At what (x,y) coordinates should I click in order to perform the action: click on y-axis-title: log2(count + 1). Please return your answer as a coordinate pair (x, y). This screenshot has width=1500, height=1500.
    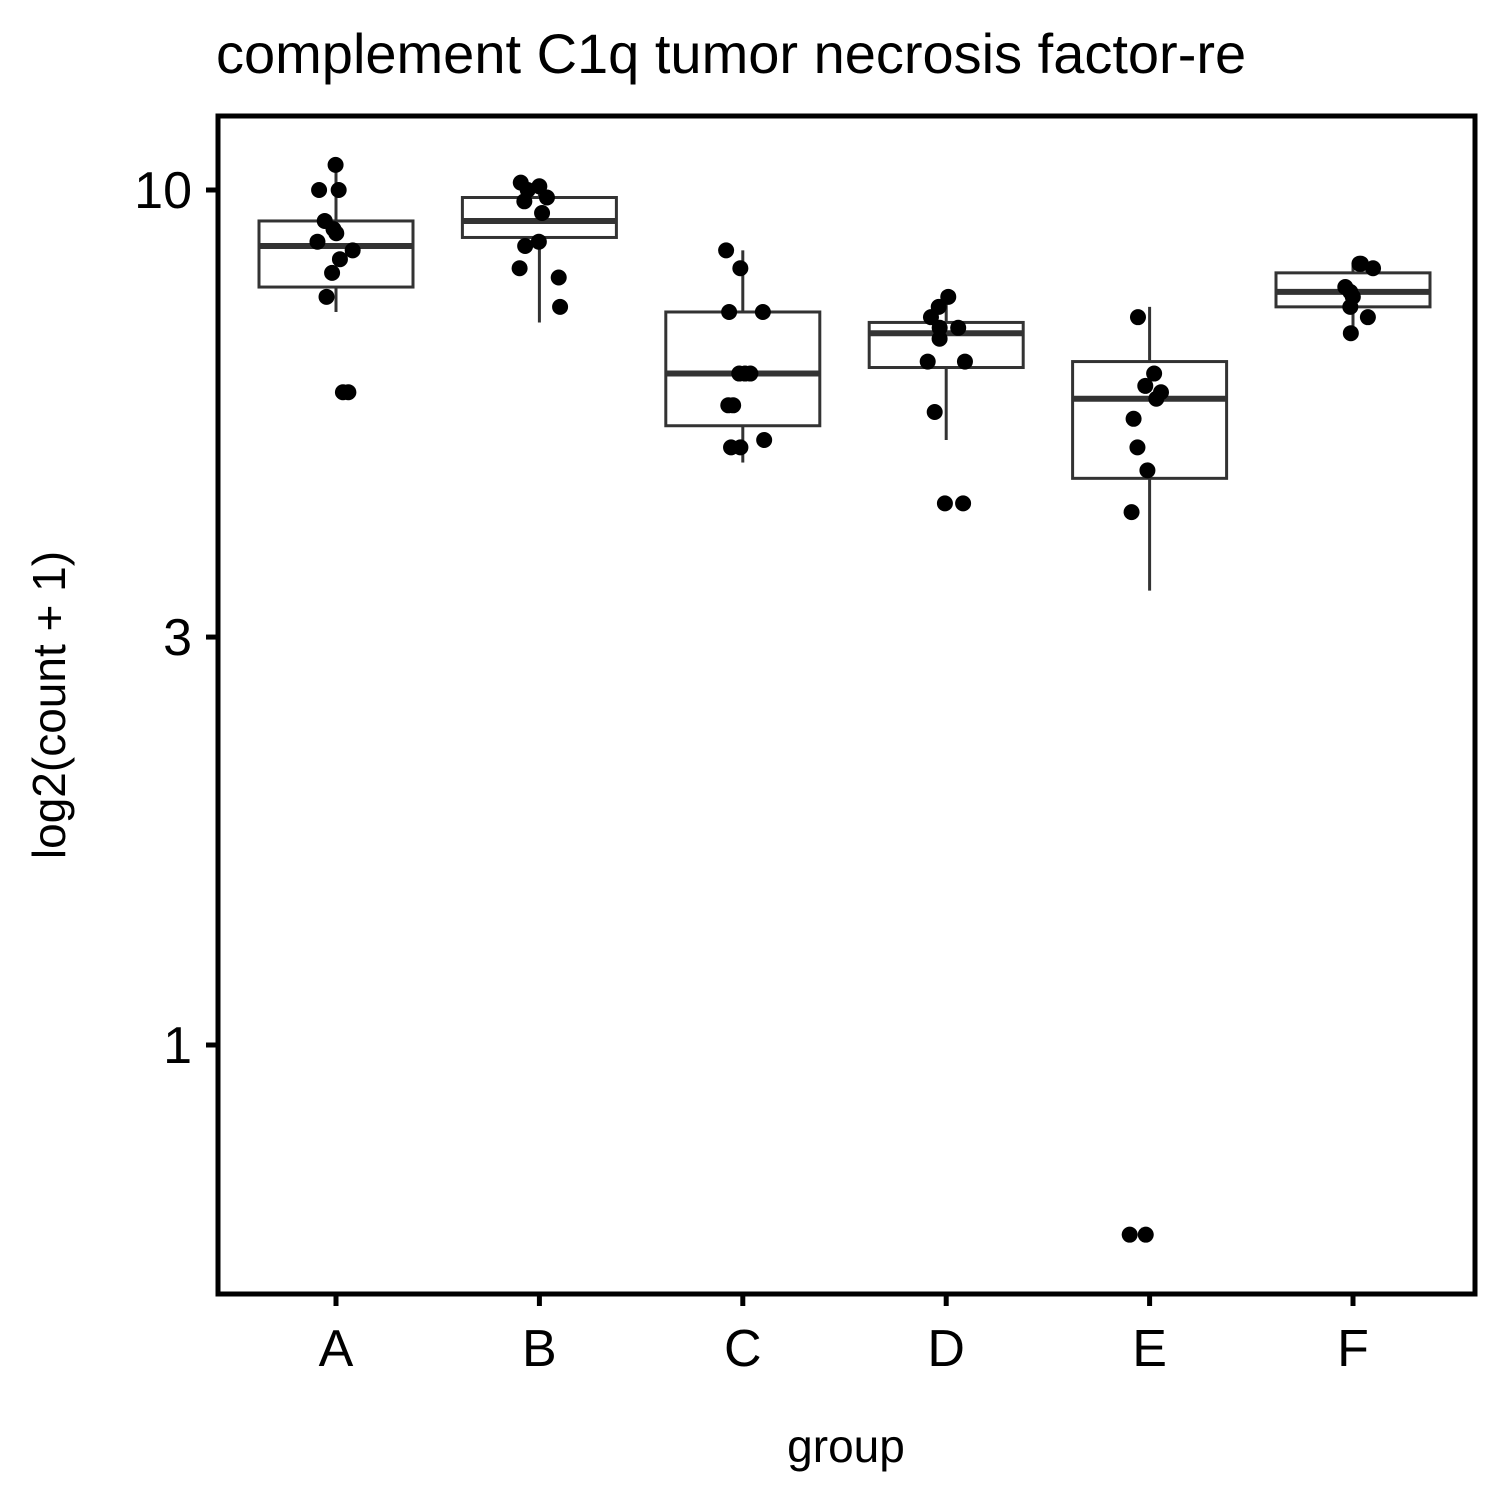
    Looking at the image, I should click on (49, 705).